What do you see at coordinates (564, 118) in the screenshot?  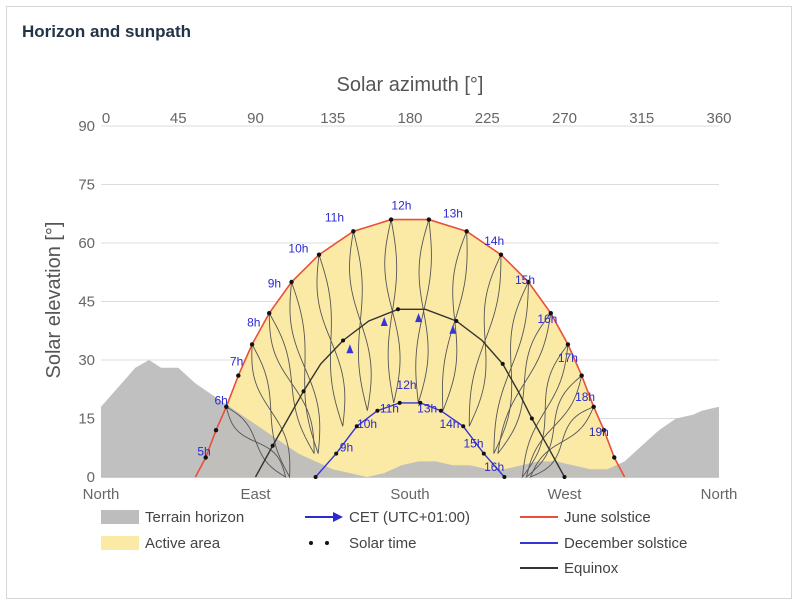 I see `x-tick-label-top: 270` at bounding box center [564, 118].